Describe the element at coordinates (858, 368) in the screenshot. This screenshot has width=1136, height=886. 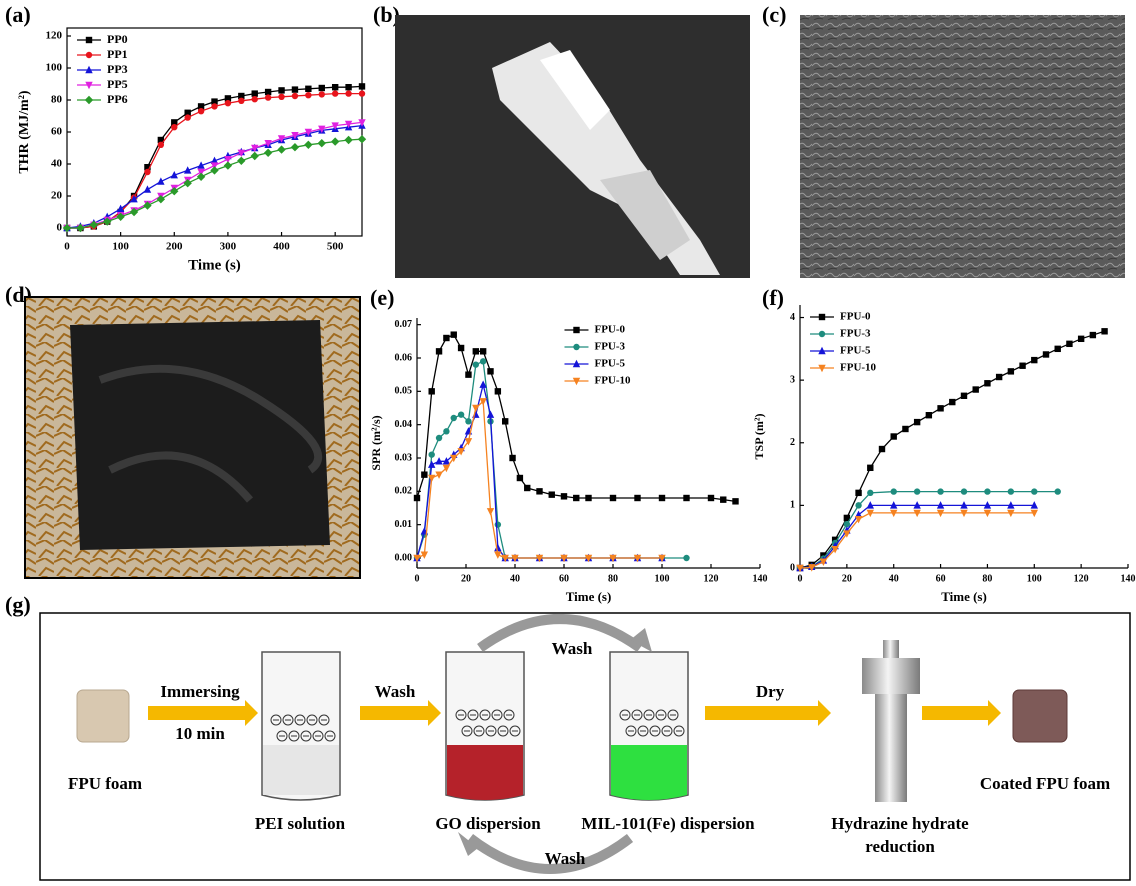
I see `legend-label: FPU-10` at that location.